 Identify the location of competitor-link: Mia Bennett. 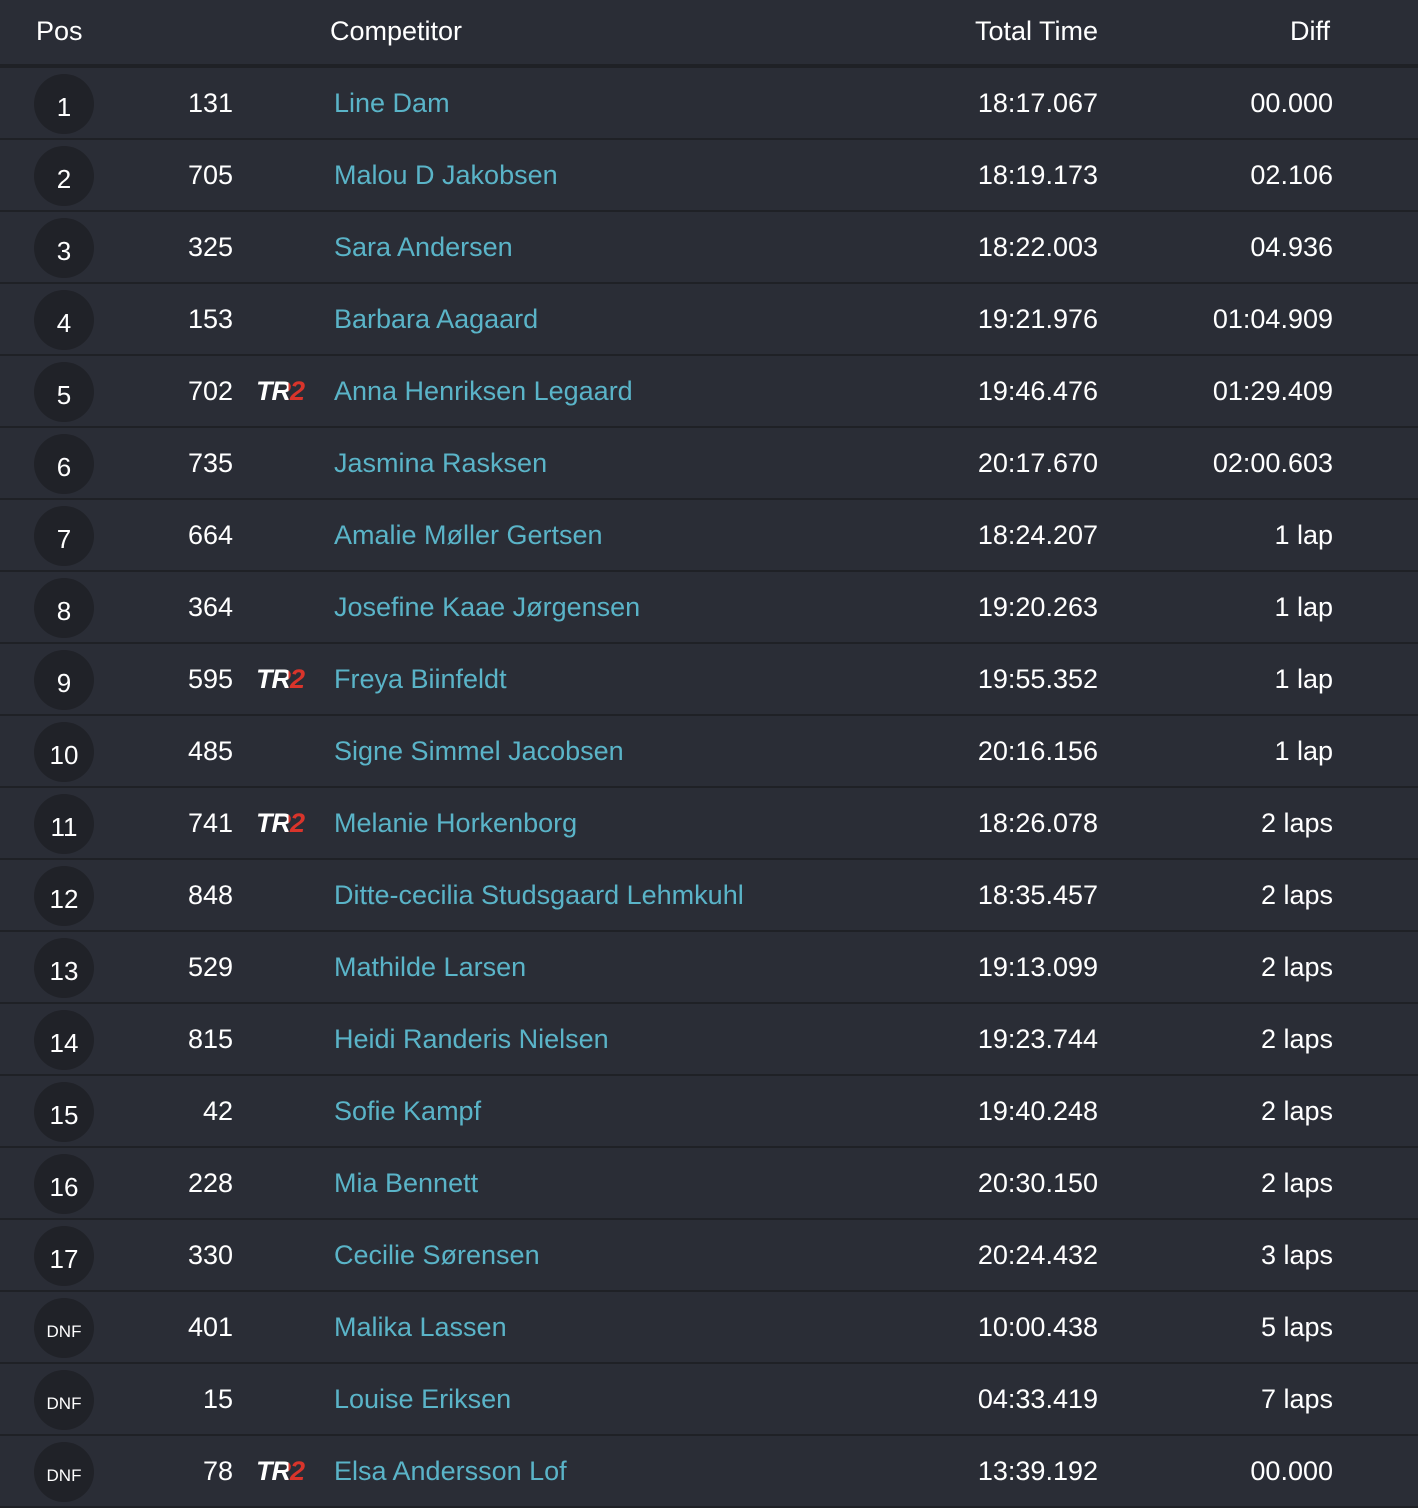
(406, 1183).